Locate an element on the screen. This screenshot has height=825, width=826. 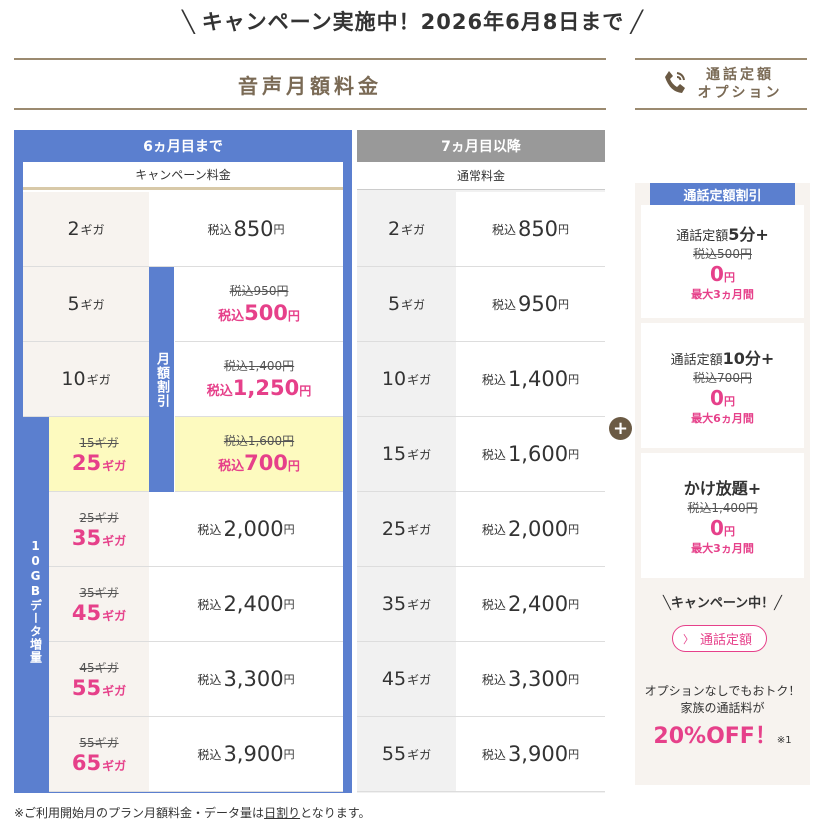
campaign-price-cell: 税込 2,000 円 is located at coordinates (246, 529).